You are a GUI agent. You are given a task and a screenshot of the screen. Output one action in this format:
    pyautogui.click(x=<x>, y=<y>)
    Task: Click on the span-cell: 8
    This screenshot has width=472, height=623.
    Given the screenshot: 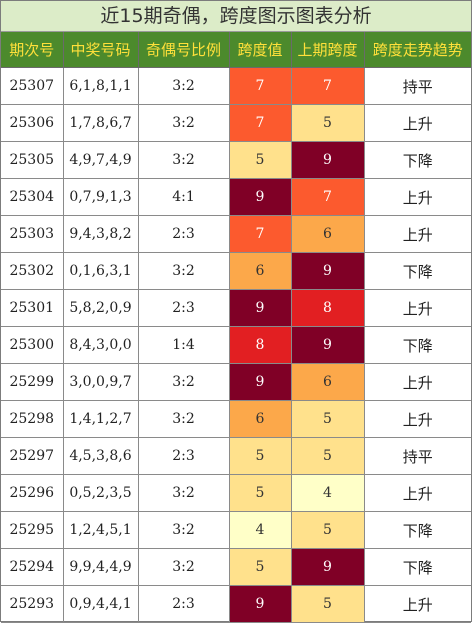 What is the action you would take?
    pyautogui.click(x=260, y=345)
    